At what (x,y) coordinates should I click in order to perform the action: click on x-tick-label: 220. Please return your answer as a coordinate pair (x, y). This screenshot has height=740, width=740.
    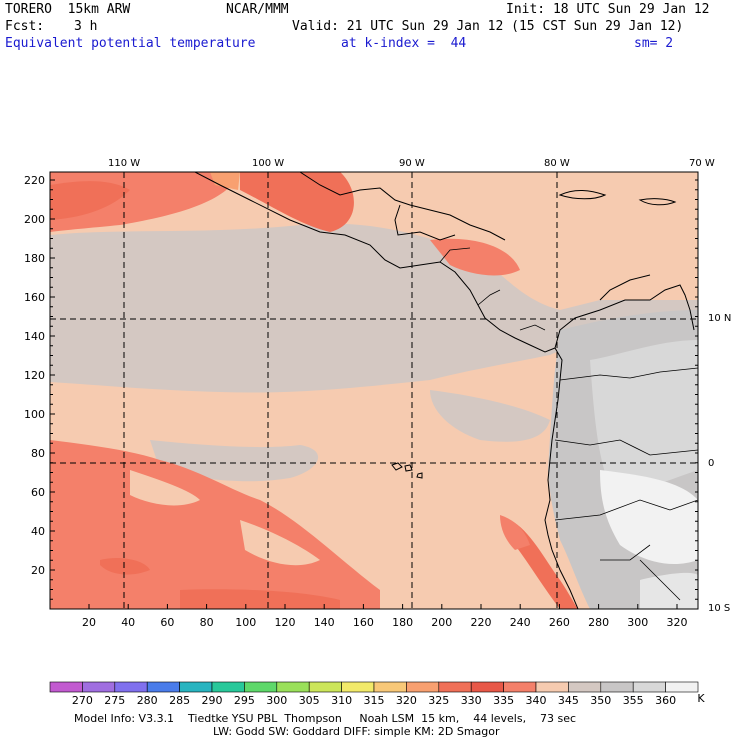
    Looking at the image, I should click on (481, 622).